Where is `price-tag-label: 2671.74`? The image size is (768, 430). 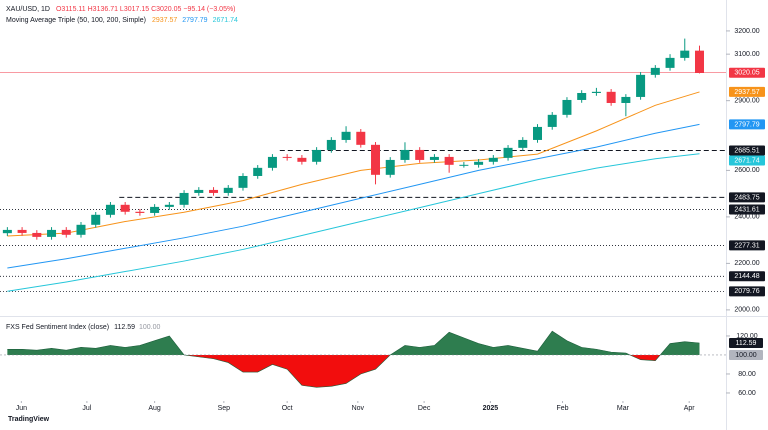
price-tag-label: 2671.74 is located at coordinates (746, 160).